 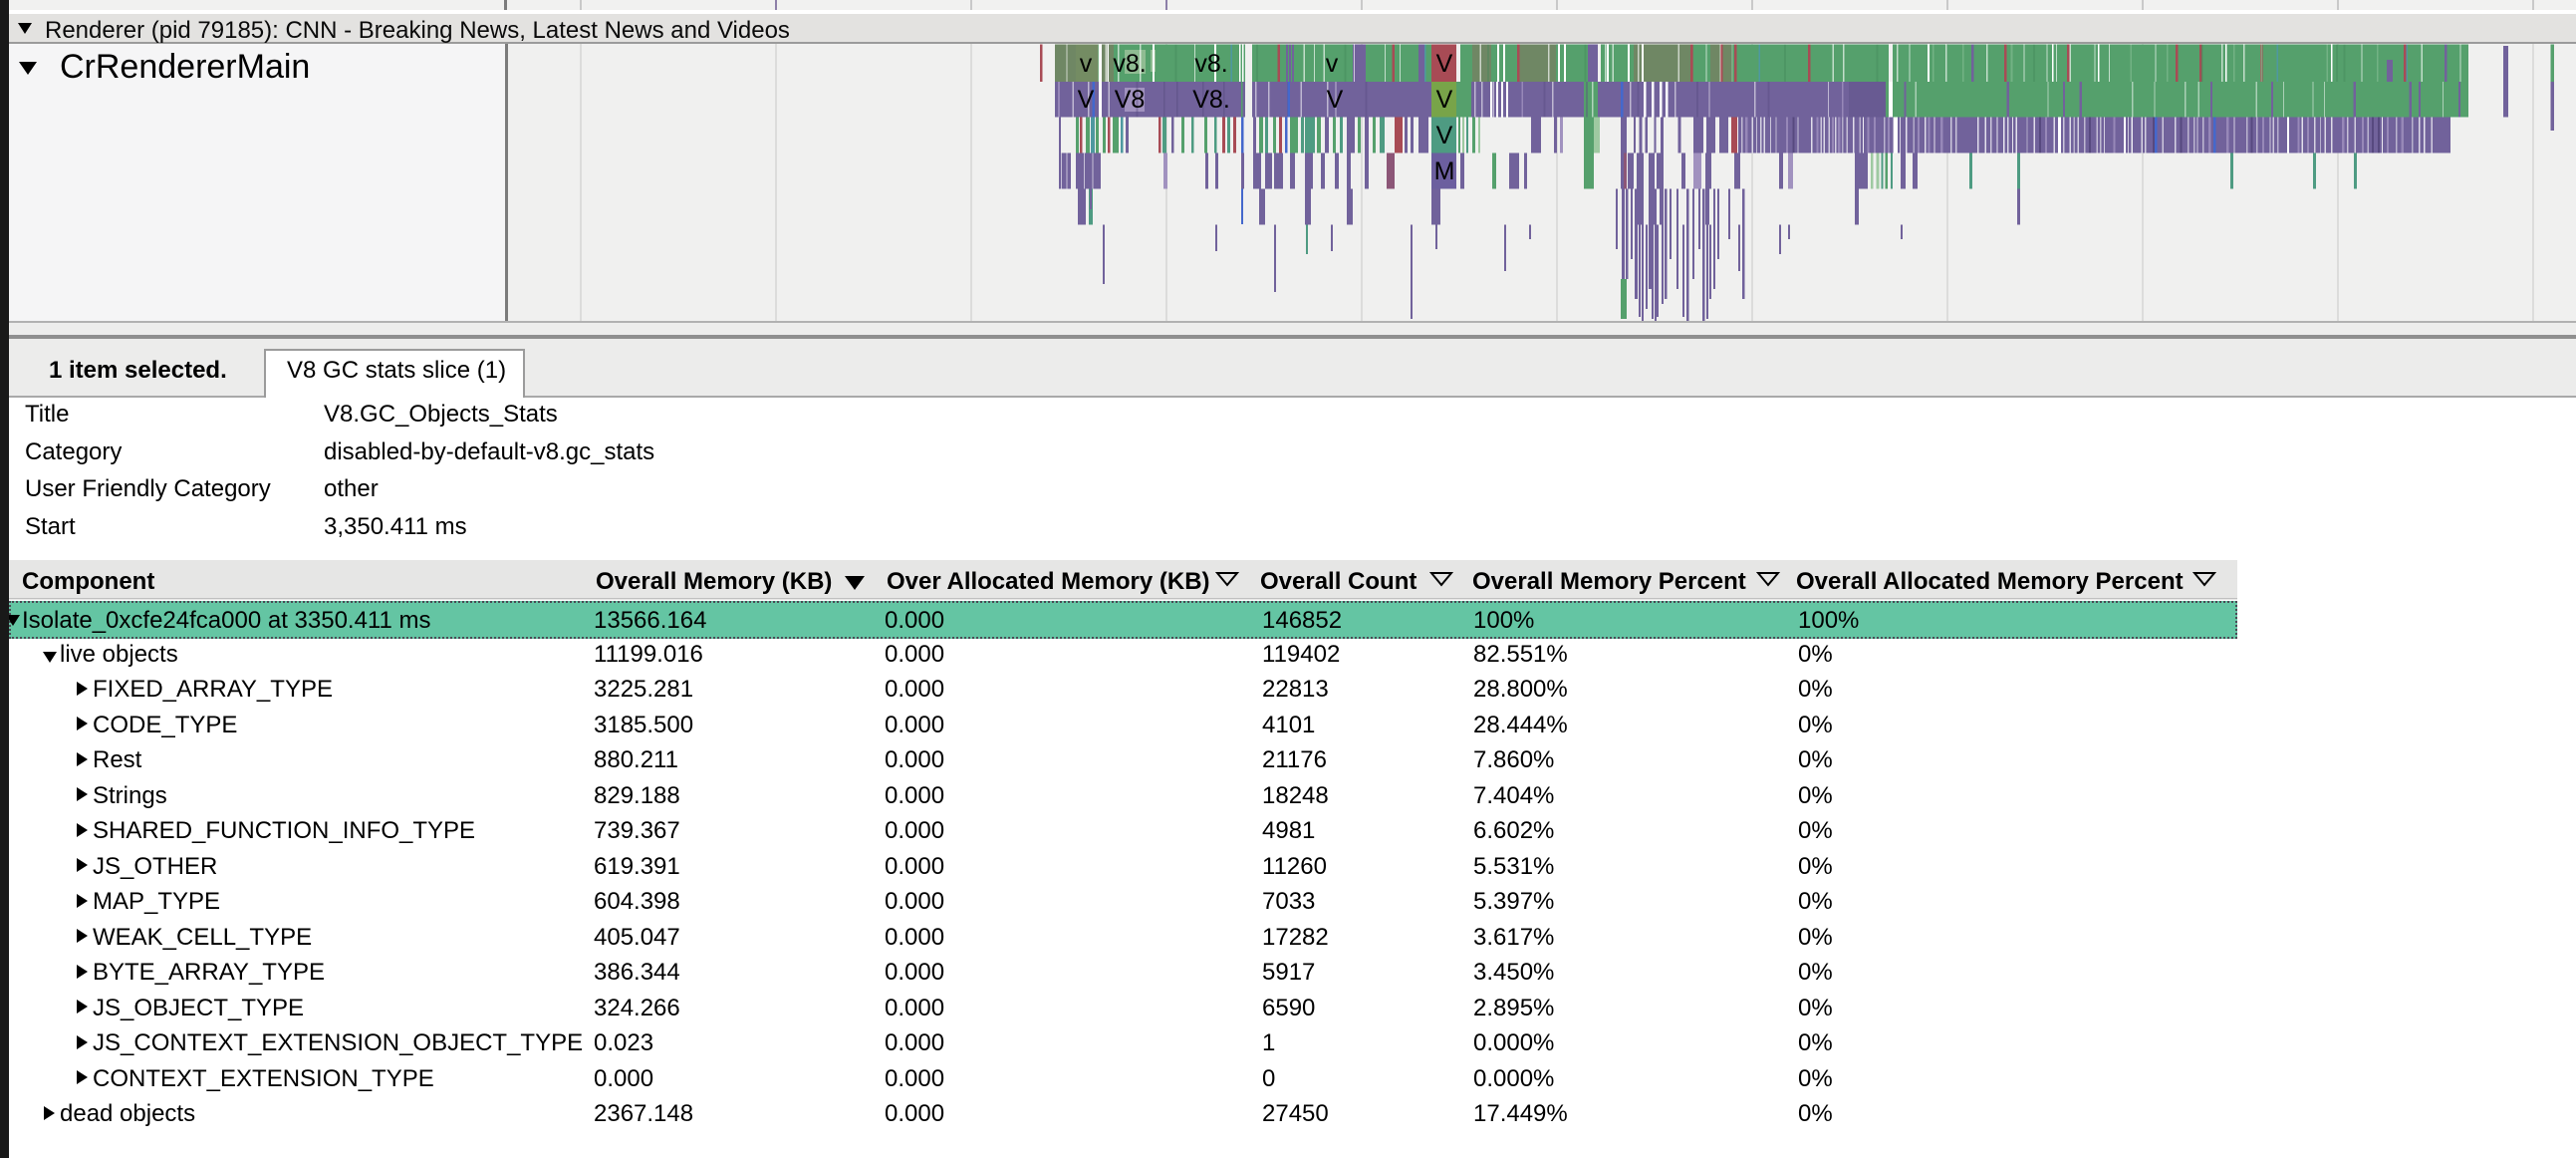 I want to click on svg-text: V8, so click(x=1130, y=100).